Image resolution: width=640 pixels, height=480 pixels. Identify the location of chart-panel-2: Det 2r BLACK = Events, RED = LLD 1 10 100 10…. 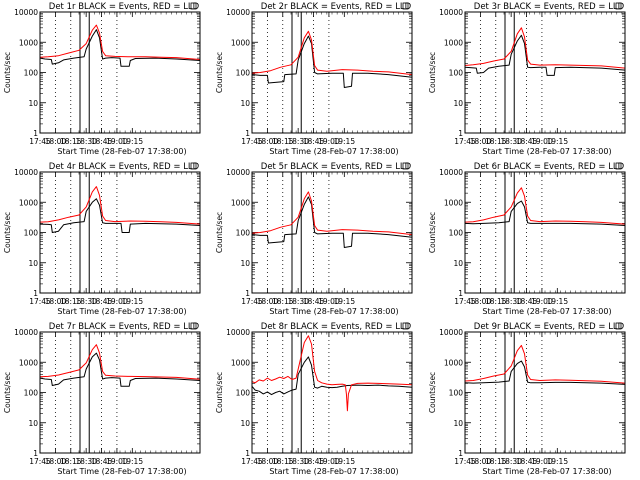
(314, 79).